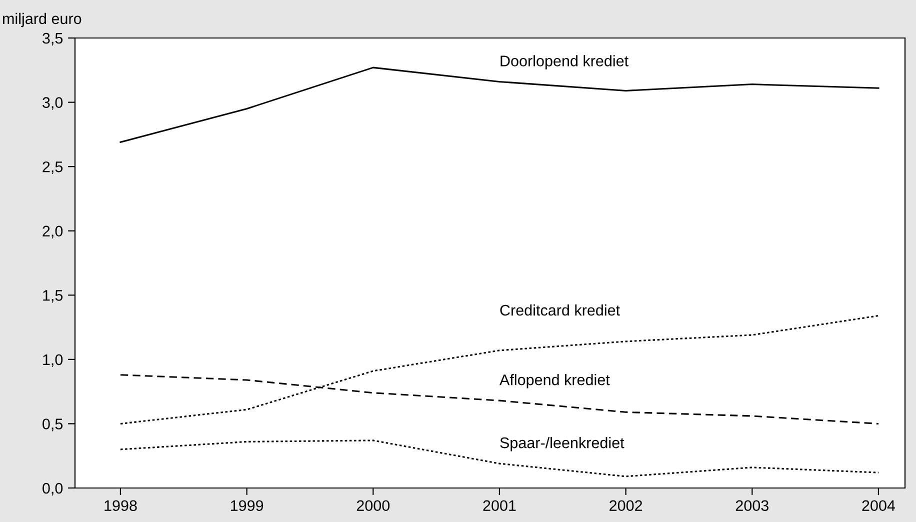 The height and width of the screenshot is (522, 916). I want to click on series-label: Doorlopend krediet, so click(564, 62).